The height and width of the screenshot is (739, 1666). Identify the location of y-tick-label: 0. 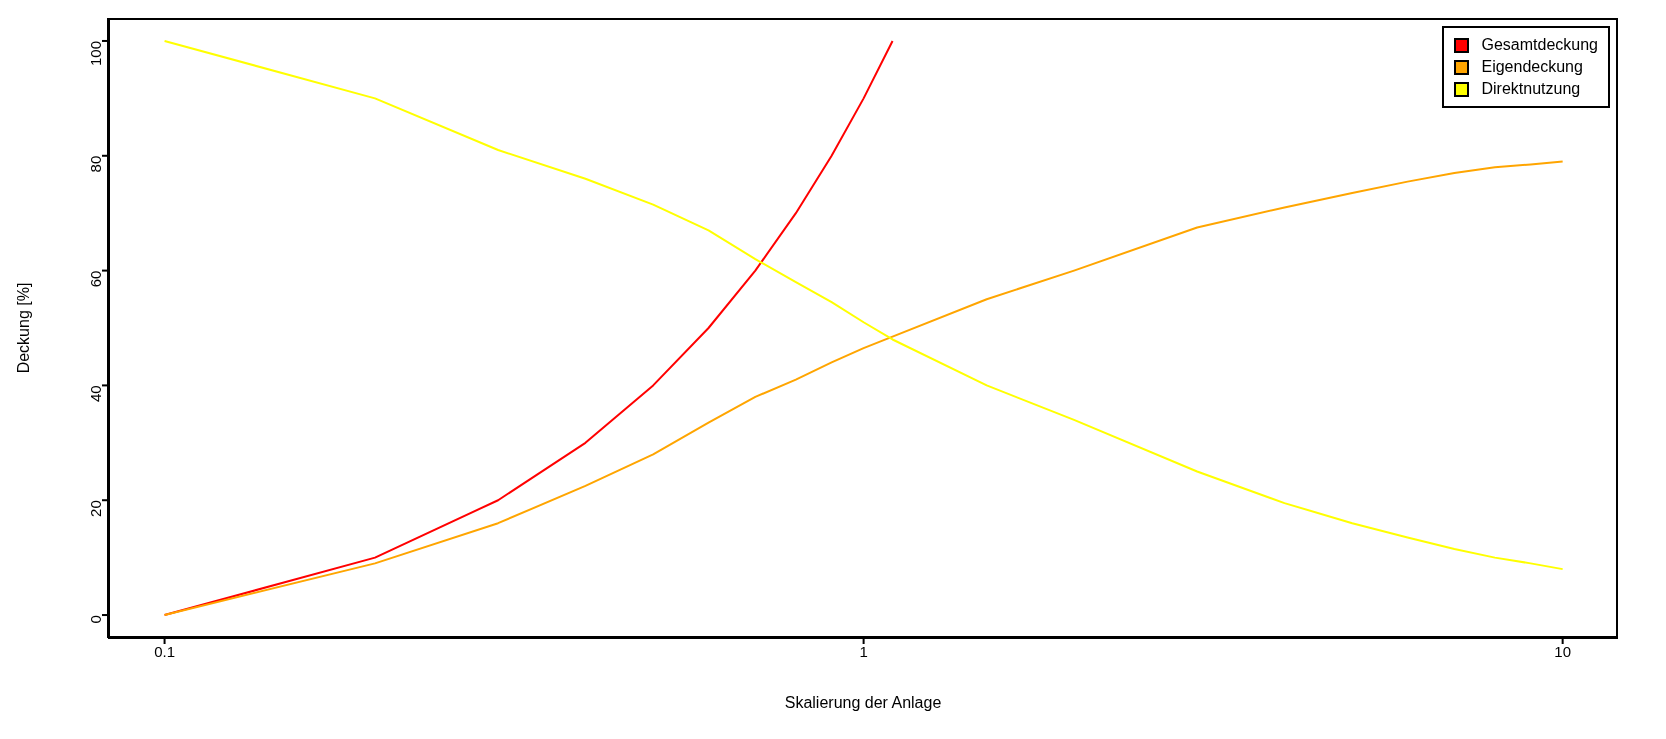
(96, 619).